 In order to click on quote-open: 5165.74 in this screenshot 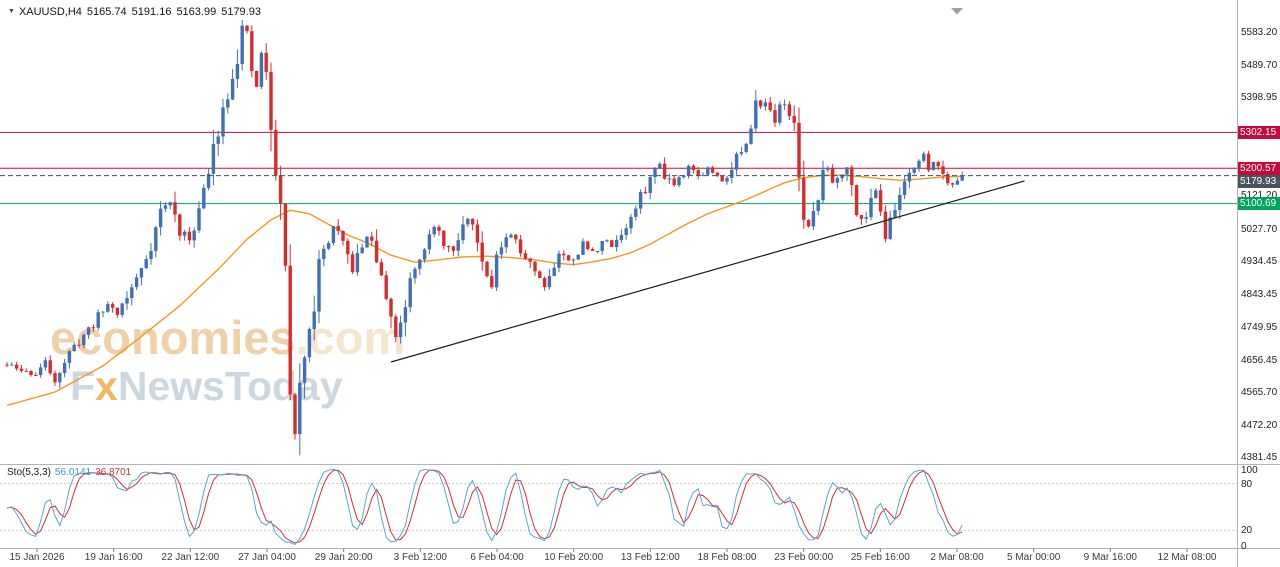, I will do `click(106, 12)`.